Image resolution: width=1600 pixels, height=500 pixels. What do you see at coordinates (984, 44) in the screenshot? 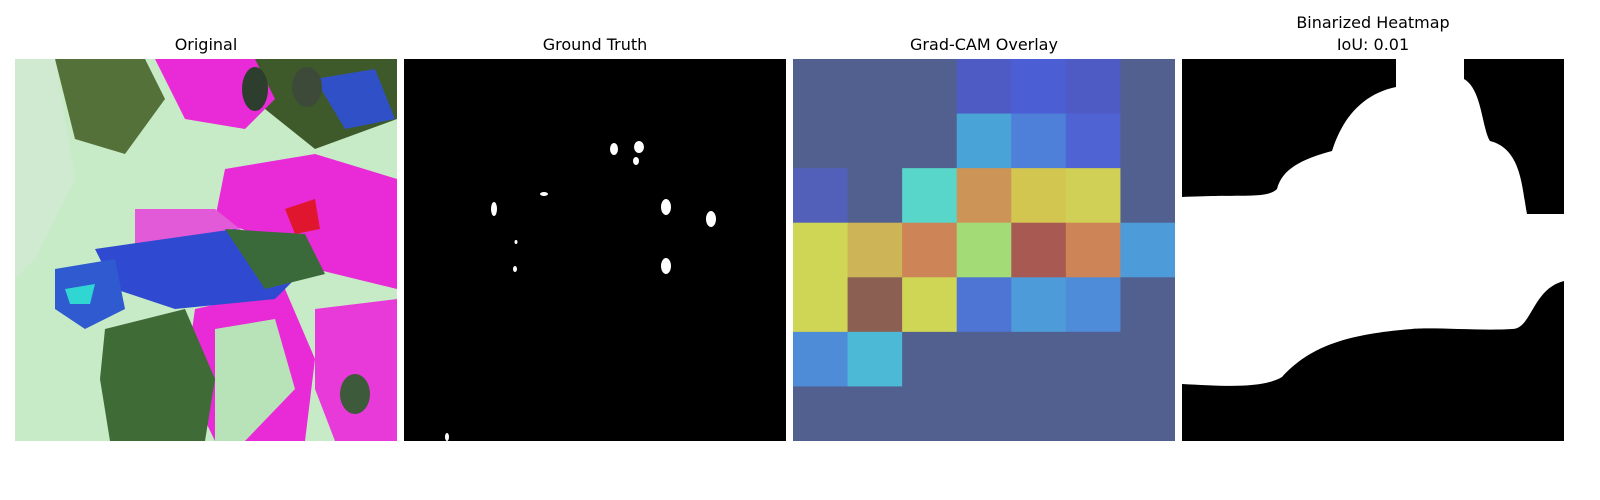
I see `gradcam-overlay-title: Grad-CAM Overlay` at bounding box center [984, 44].